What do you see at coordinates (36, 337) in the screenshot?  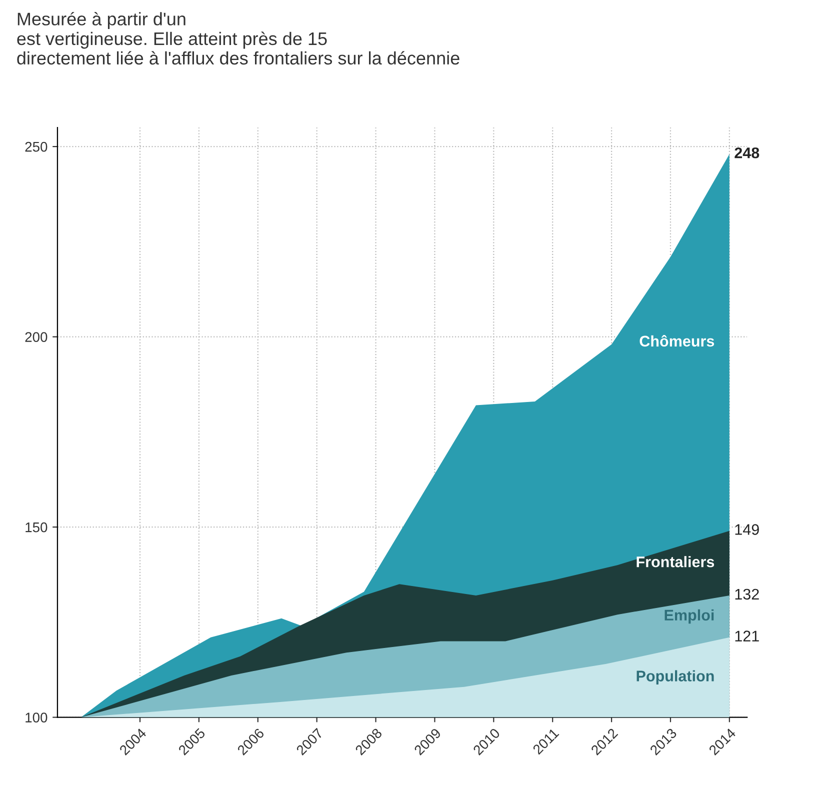 I see `y-tick-label: 200` at bounding box center [36, 337].